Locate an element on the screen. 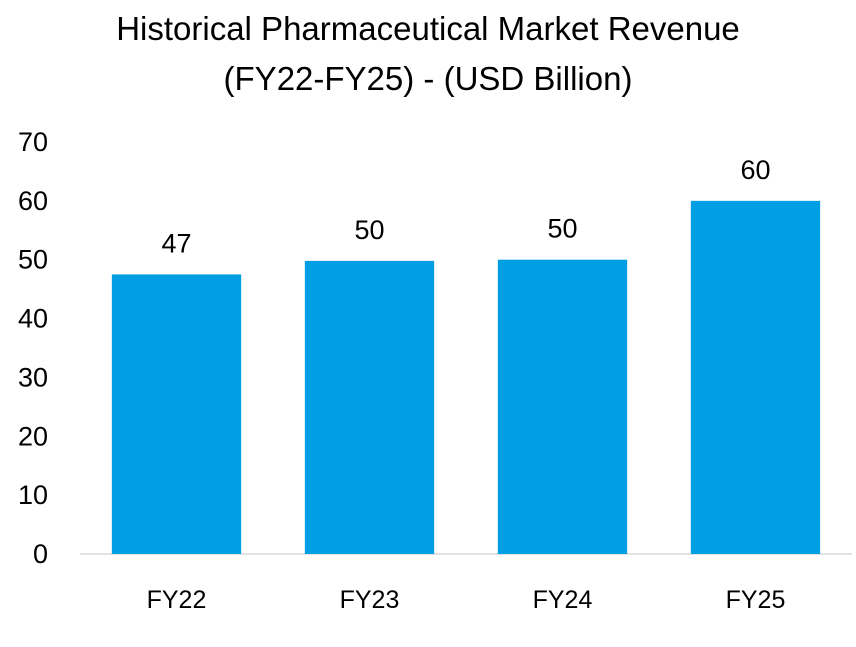 This screenshot has width=856, height=647. chart-title-line-2: (FY22-FY25) - (USD Billion) is located at coordinates (428, 78).